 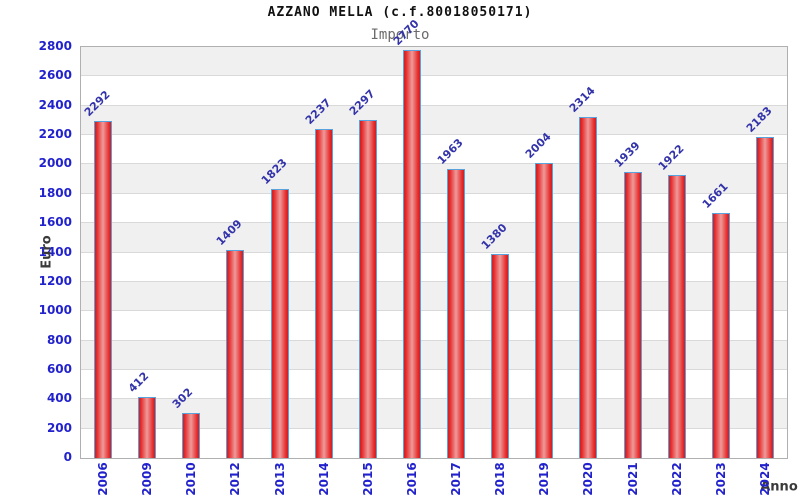 I want to click on x-tick-label: 2016, so click(x=411, y=479).